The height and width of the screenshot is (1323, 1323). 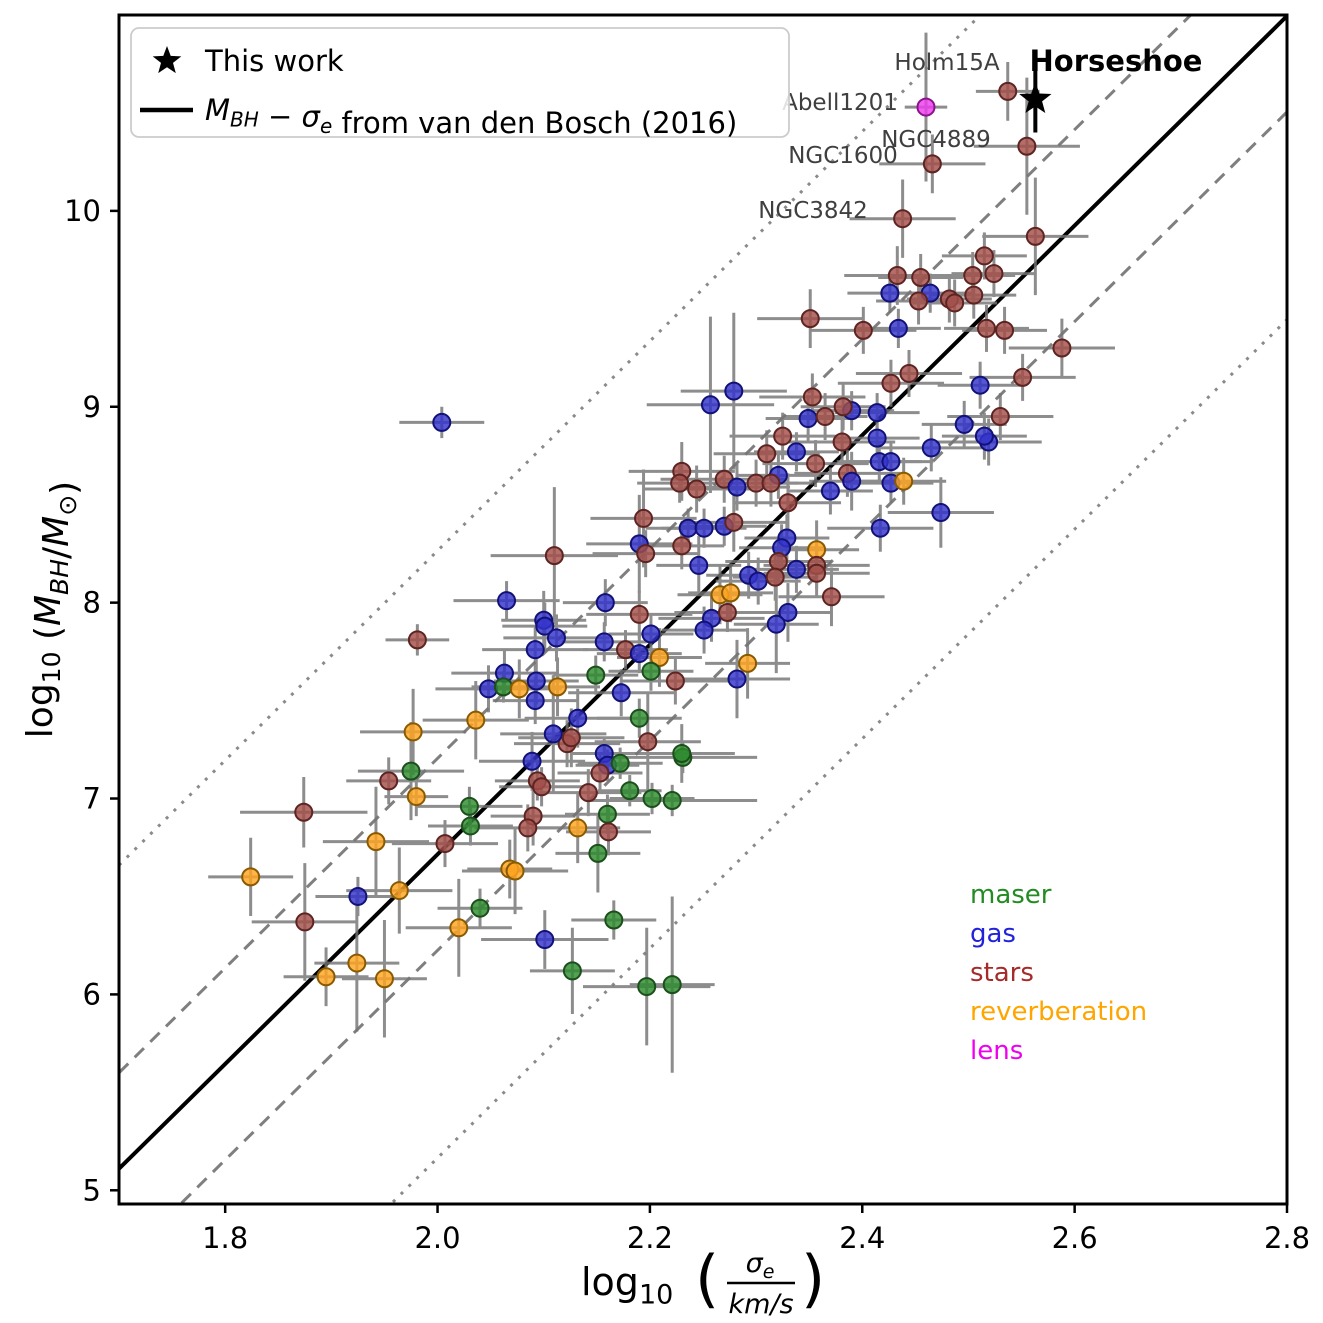 What do you see at coordinates (437, 1238) in the screenshot?
I see `x-tick-label: 2.0` at bounding box center [437, 1238].